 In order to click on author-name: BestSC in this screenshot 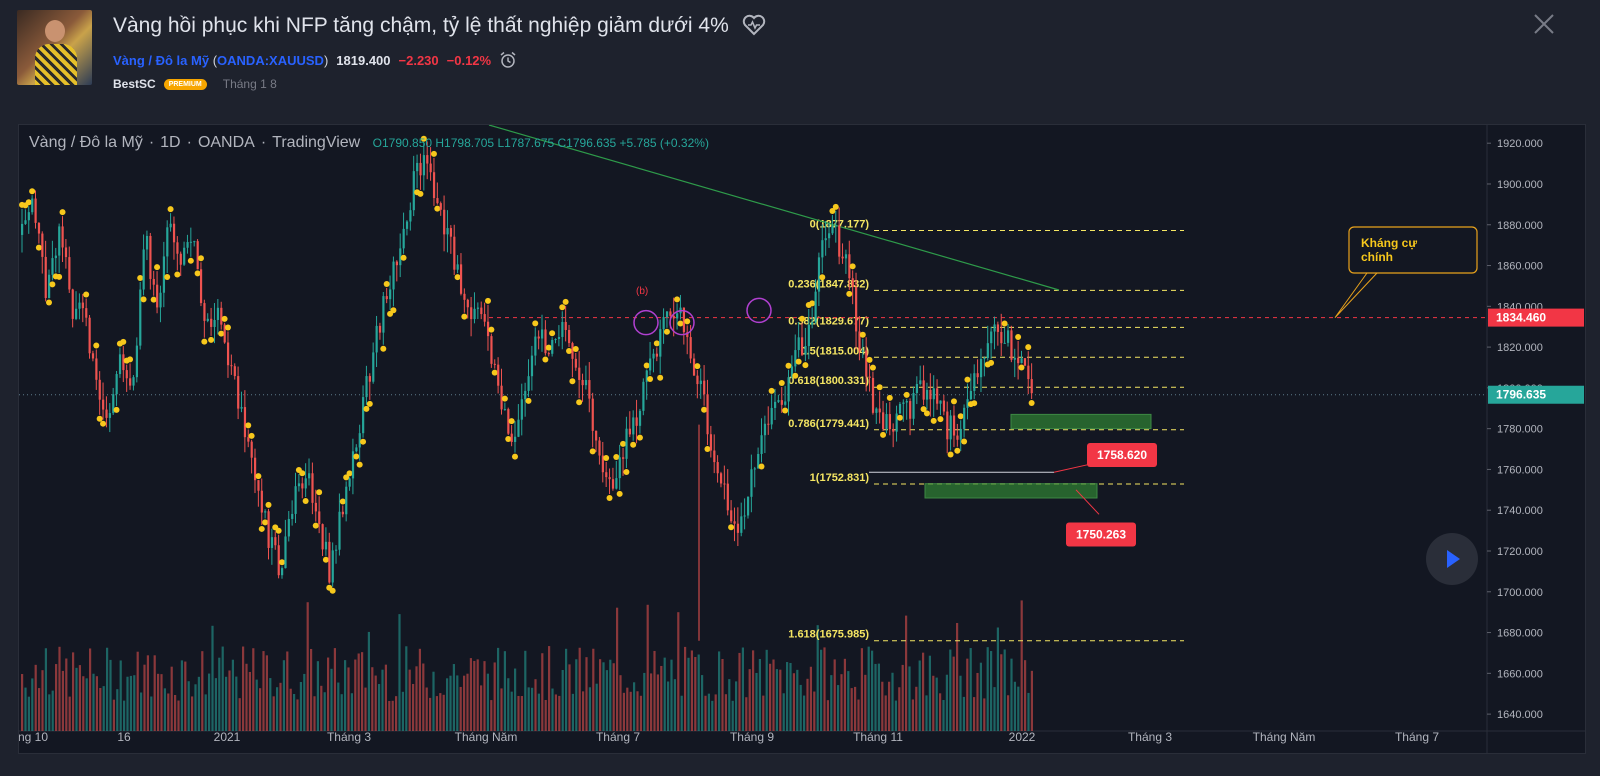, I will do `click(134, 84)`.